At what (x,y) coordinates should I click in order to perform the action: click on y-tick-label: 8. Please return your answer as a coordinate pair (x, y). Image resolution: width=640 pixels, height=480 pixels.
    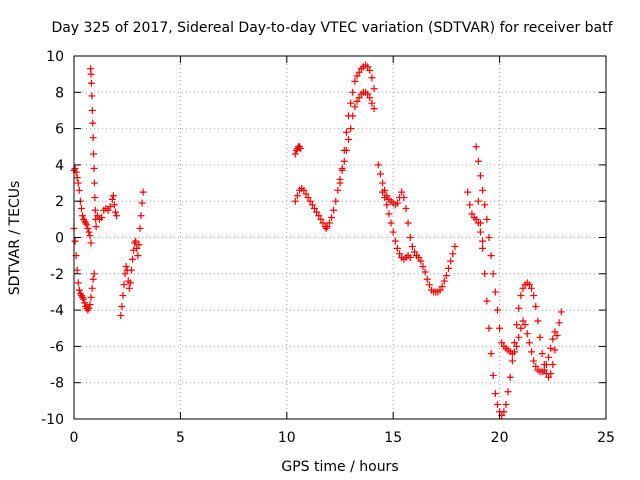
    Looking at the image, I should click on (59, 93).